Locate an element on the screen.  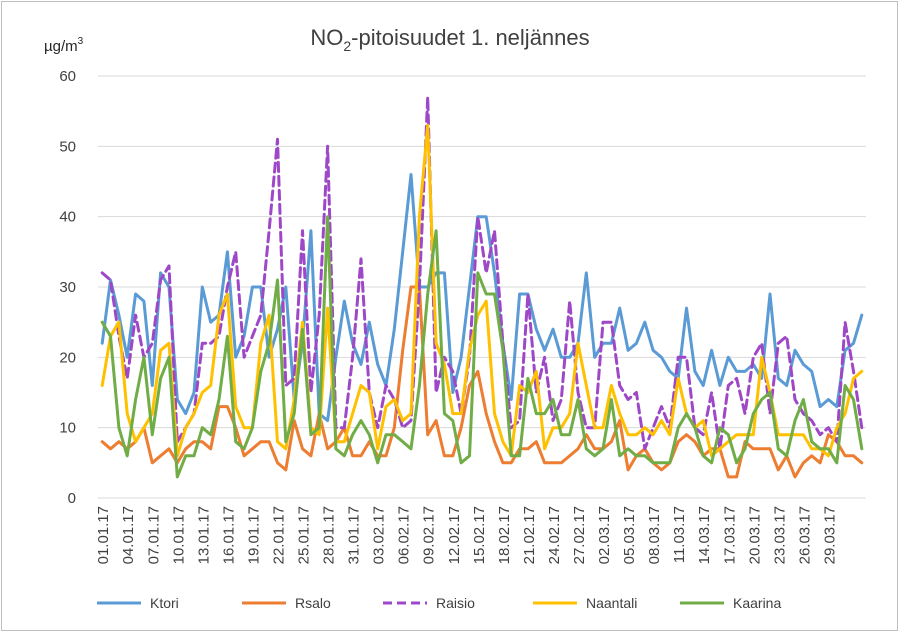
x-tick-label: 14.03.17 is located at coordinates (704, 535).